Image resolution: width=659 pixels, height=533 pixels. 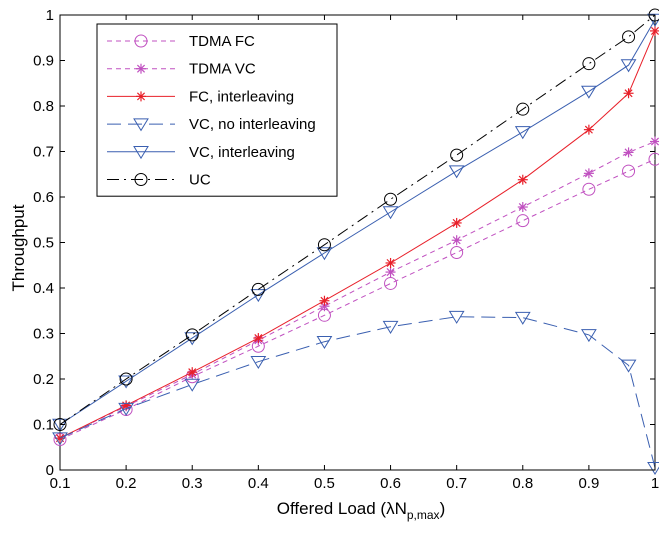 What do you see at coordinates (43, 106) in the screenshot?
I see `y-tick-label: 0.8` at bounding box center [43, 106].